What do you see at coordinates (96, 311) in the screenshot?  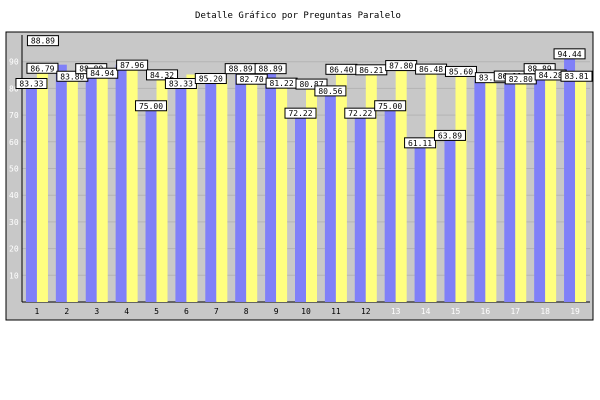 I see `x-tick-label-3: 3` at bounding box center [96, 311].